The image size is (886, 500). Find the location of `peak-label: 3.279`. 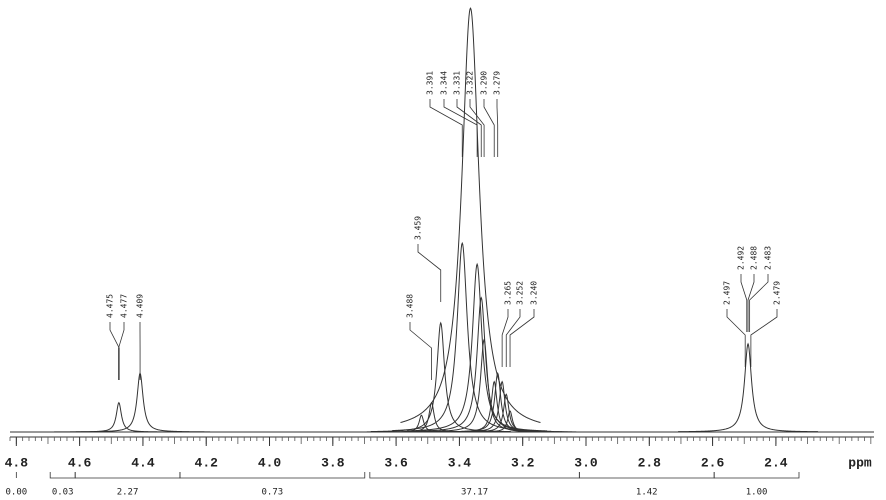

peak-label: 3.279 is located at coordinates (497, 83).